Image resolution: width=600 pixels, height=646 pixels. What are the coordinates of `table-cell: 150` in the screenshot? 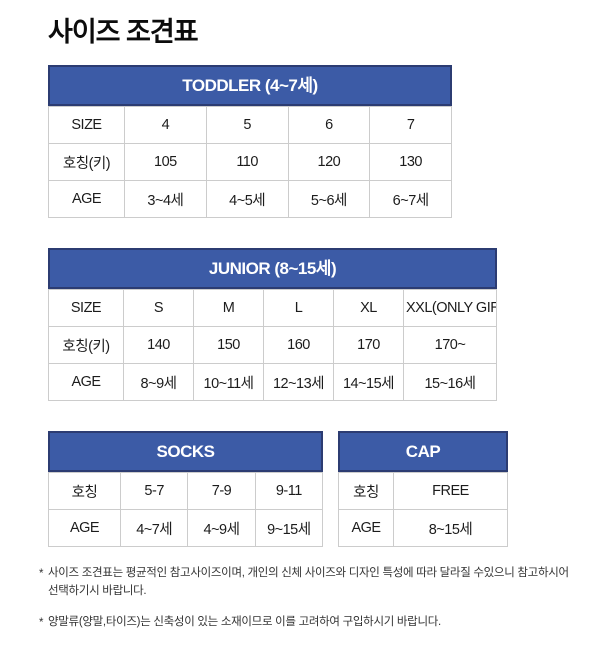 It's located at (228, 345).